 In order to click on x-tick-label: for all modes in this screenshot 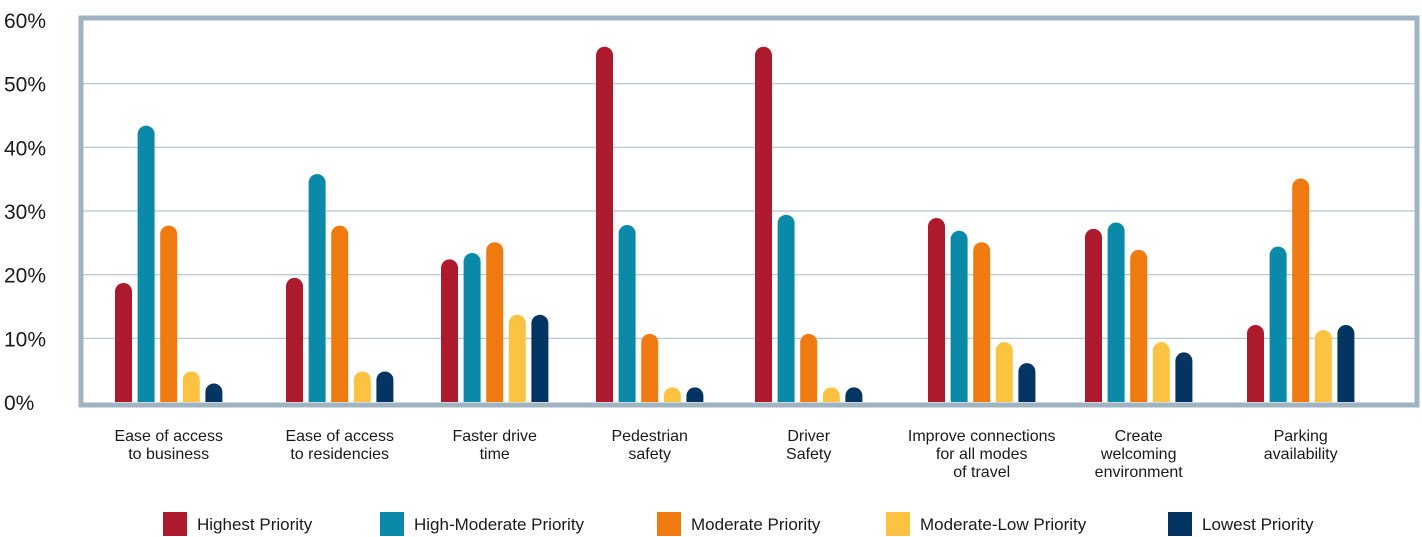, I will do `click(982, 454)`.